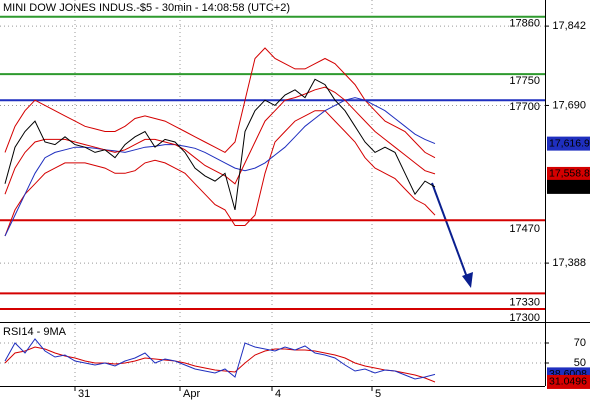 The image size is (590, 400). What do you see at coordinates (450, 231) in the screenshot?
I see `arrow` at bounding box center [450, 231].